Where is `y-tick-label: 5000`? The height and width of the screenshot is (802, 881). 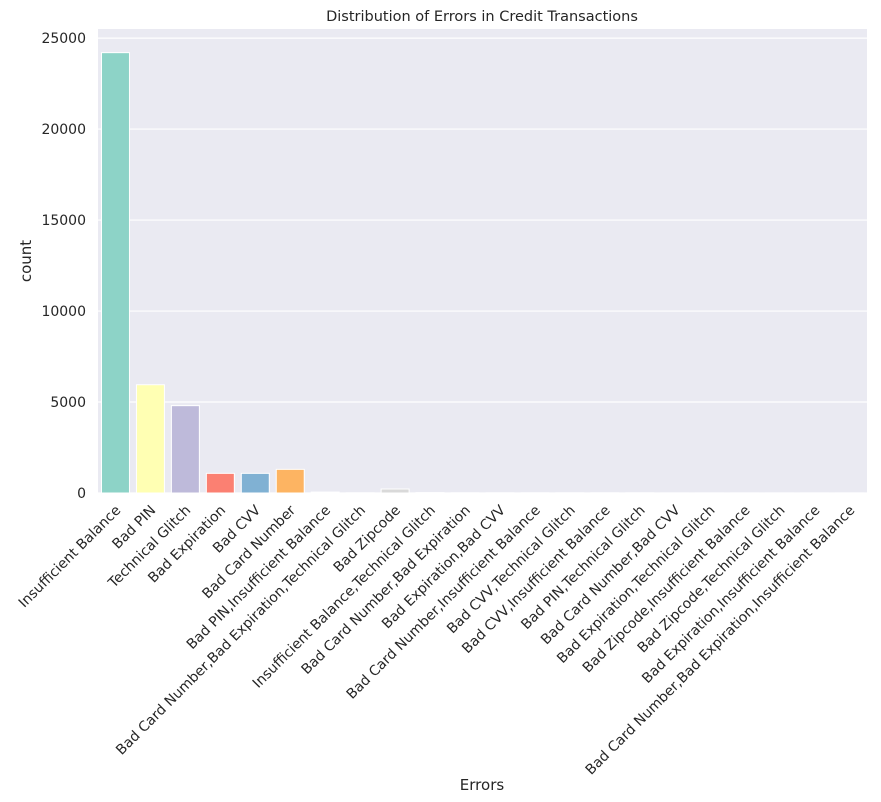
y-tick-label: 5000 is located at coordinates (68, 403).